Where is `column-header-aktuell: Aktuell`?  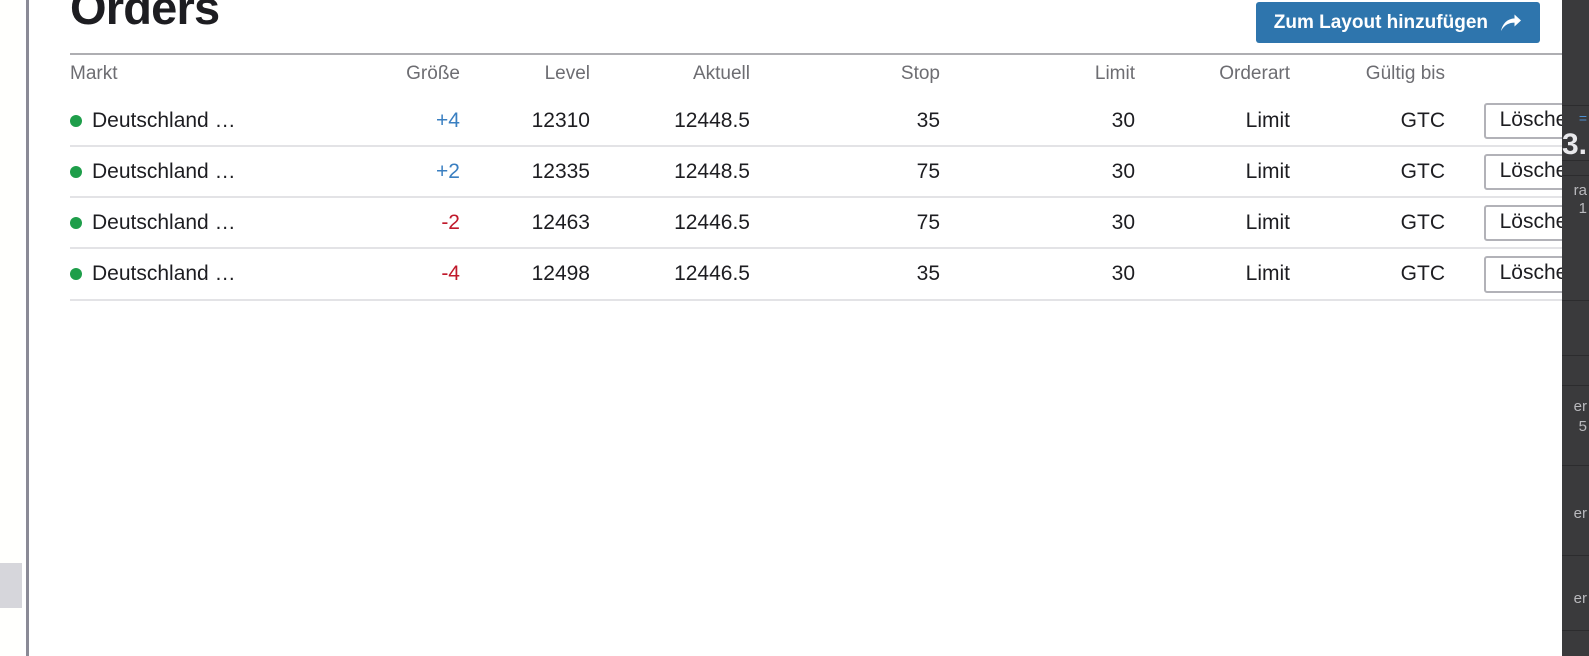
column-header-aktuell: Aktuell is located at coordinates (670, 74).